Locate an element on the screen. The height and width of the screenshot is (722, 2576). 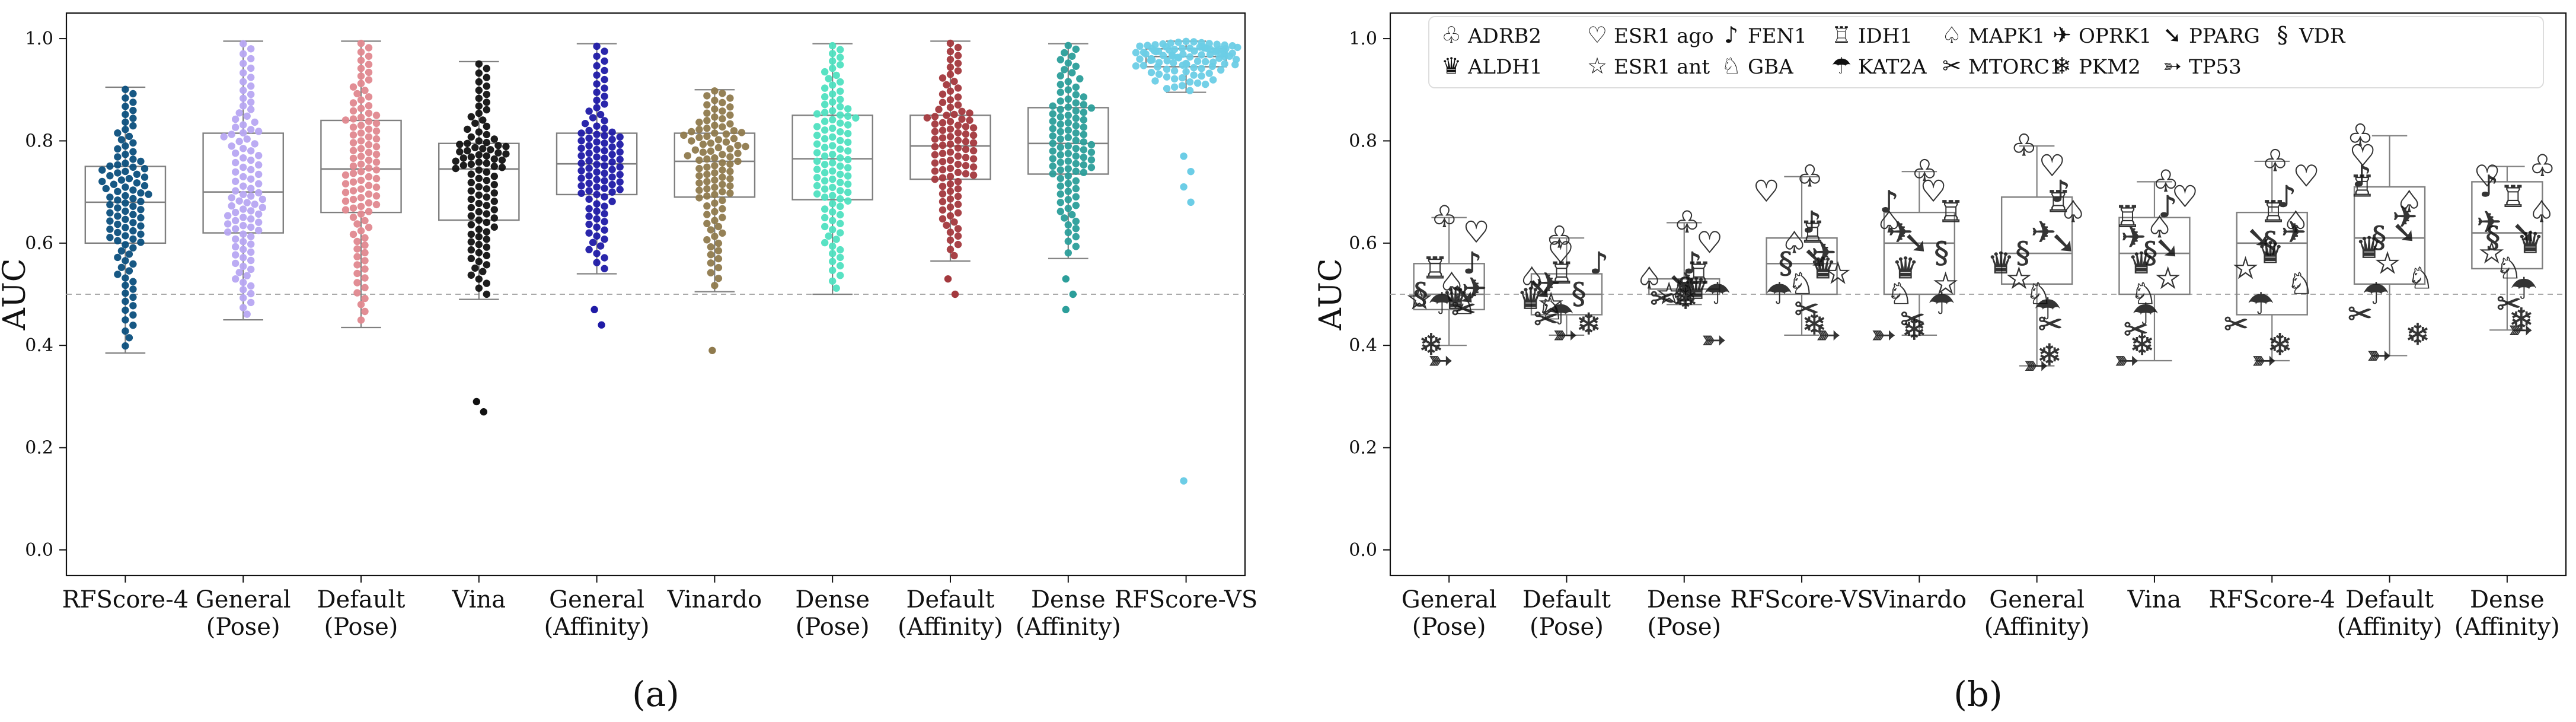
b-data-marker: § is located at coordinates (1941, 253).